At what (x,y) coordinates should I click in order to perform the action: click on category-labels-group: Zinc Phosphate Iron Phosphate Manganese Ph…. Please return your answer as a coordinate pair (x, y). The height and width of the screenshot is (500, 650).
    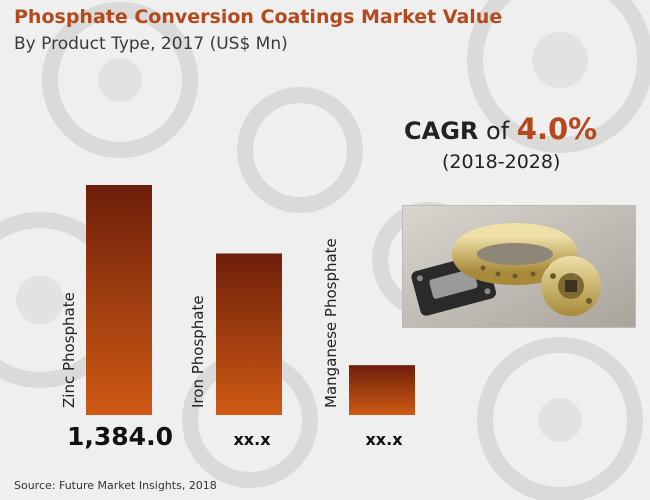
    Looking at the image, I should click on (200, 323).